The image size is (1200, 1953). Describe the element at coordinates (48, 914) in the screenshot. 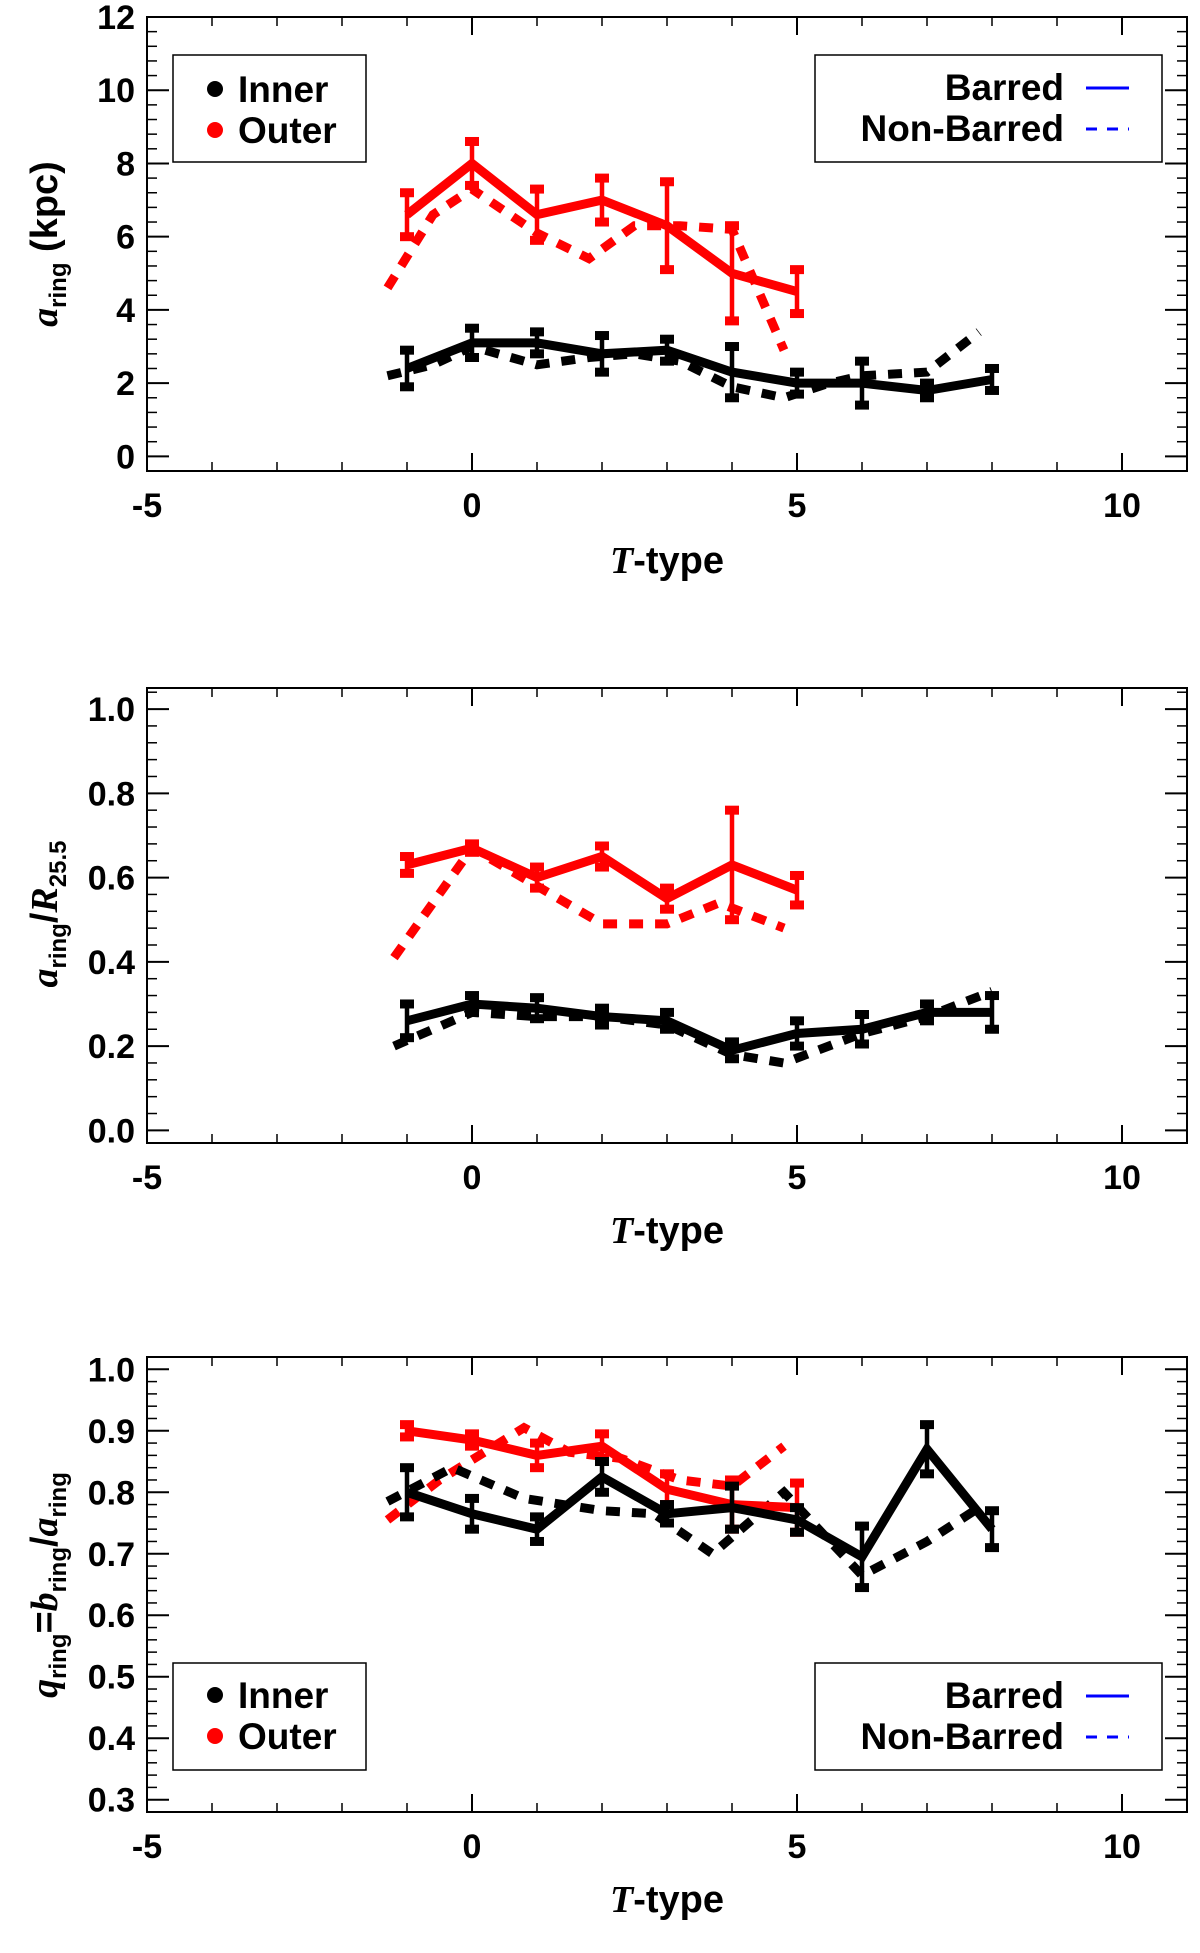

I see `y-axis-label: aring/R25.5` at that location.